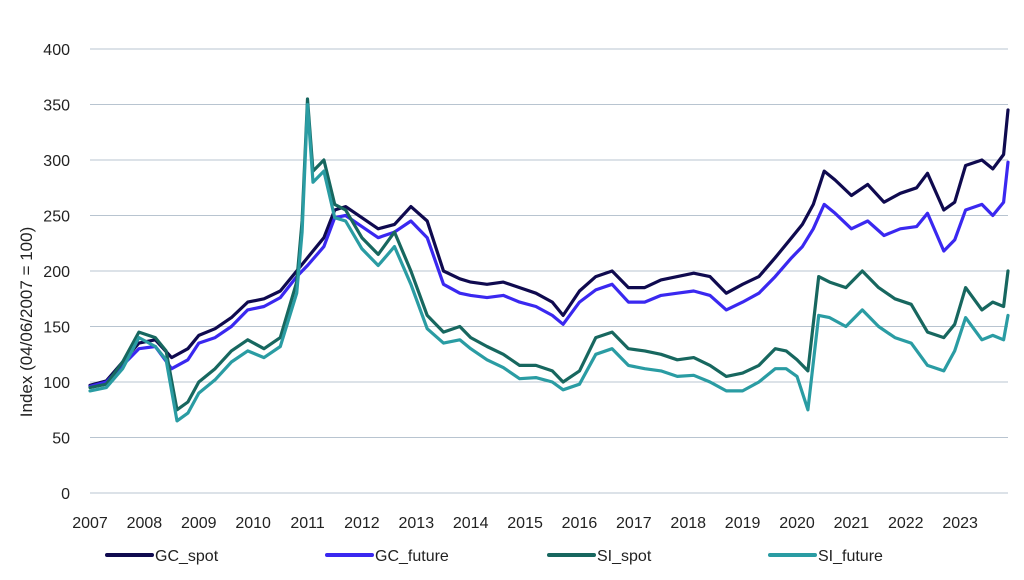  I want to click on x-tick-2019: 2019, so click(743, 523).